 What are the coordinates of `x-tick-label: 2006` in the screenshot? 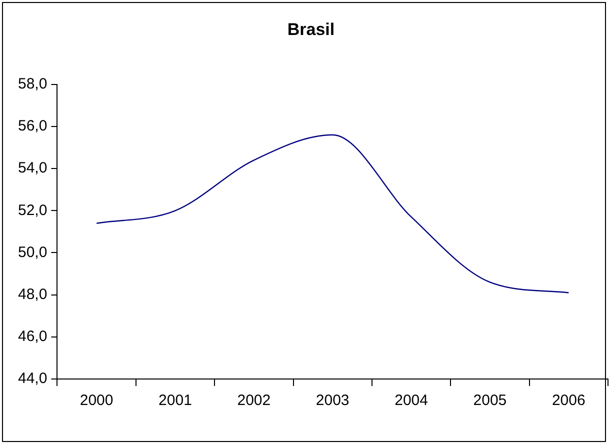 It's located at (569, 401).